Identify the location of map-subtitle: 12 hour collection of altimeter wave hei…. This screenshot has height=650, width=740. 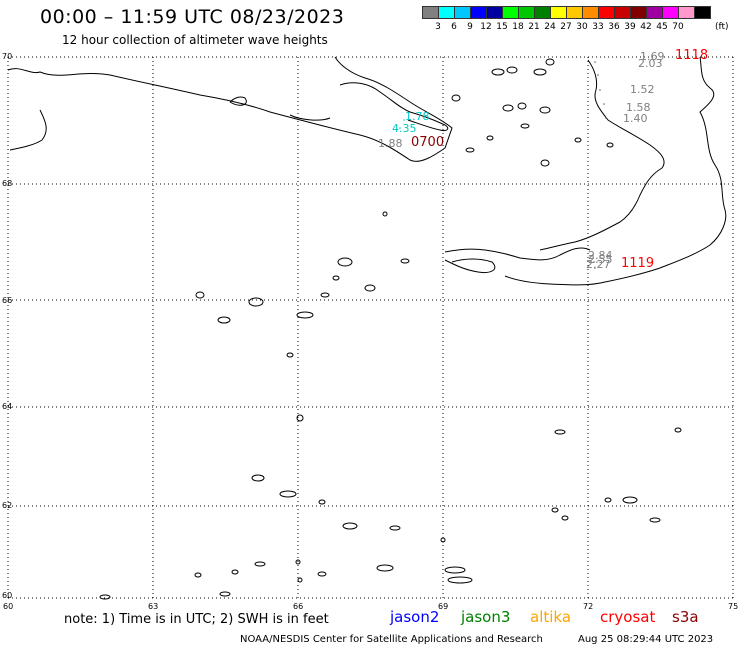
(195, 40).